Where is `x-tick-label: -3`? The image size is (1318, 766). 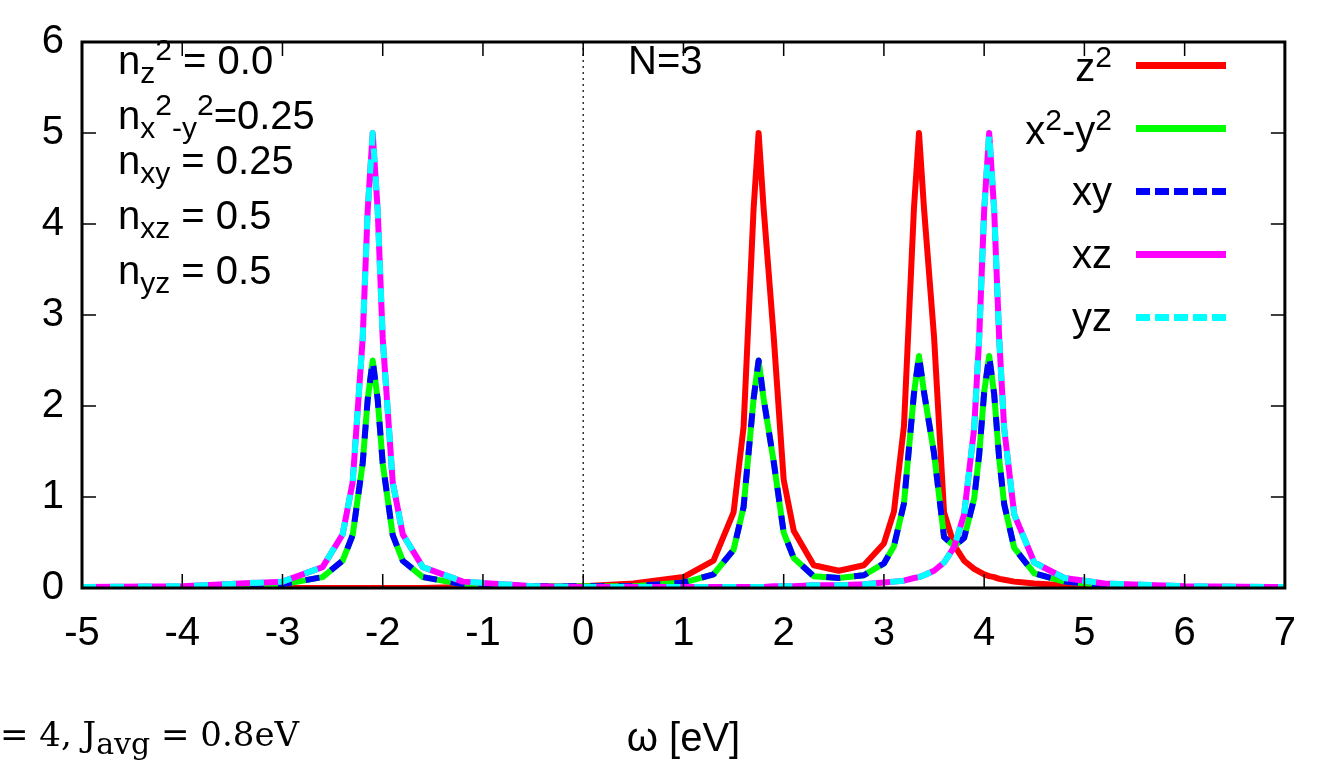
x-tick-label: -3 is located at coordinates (282, 631).